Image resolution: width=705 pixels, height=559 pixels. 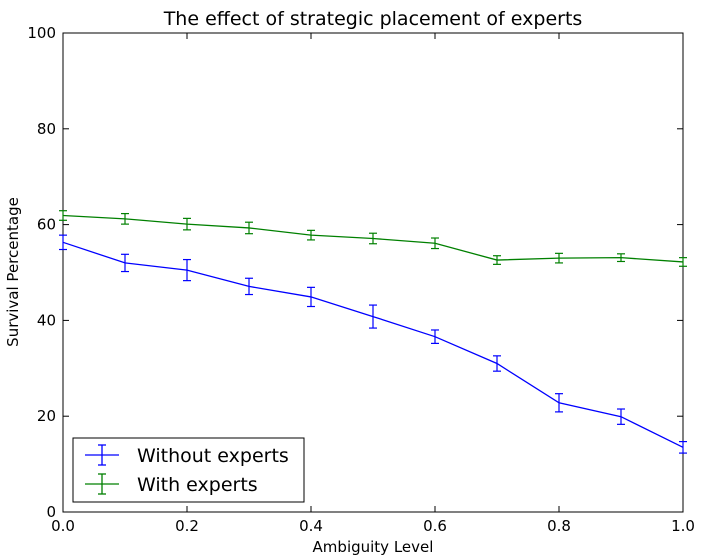 I want to click on y-tick-label: 100, so click(x=41, y=33).